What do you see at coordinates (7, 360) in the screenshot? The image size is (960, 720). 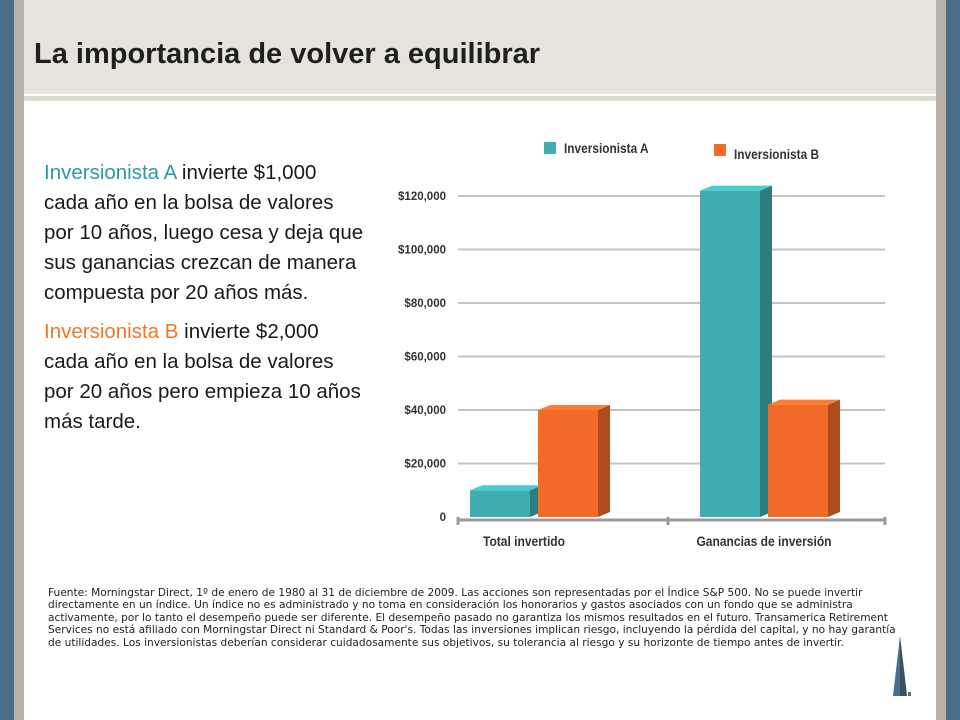 I see `left-frame-edge` at bounding box center [7, 360].